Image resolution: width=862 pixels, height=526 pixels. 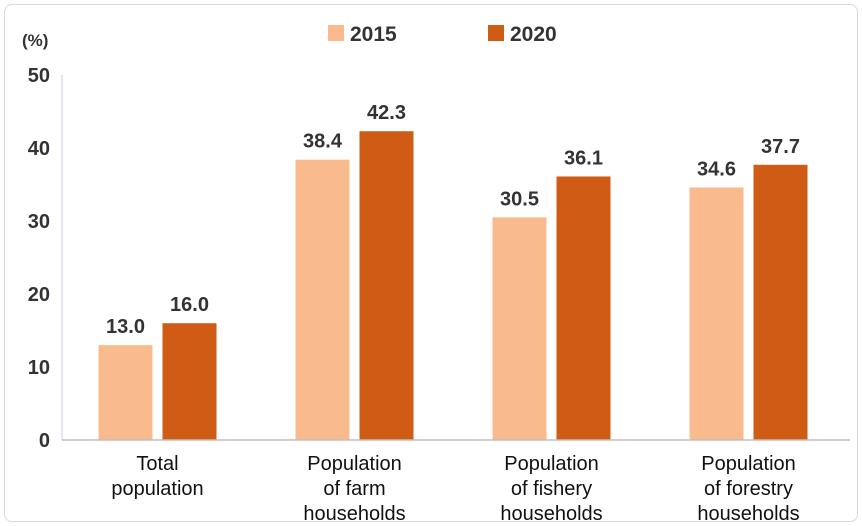 I want to click on y-tick-label: 20, so click(x=39, y=295).